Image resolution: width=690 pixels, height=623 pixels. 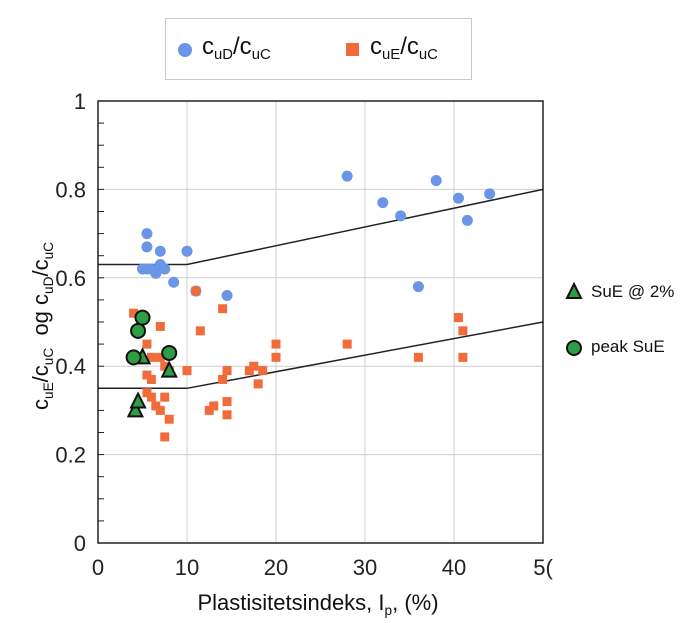 I want to click on legend: cuD/cuC cuE/cuC, so click(x=318, y=49).